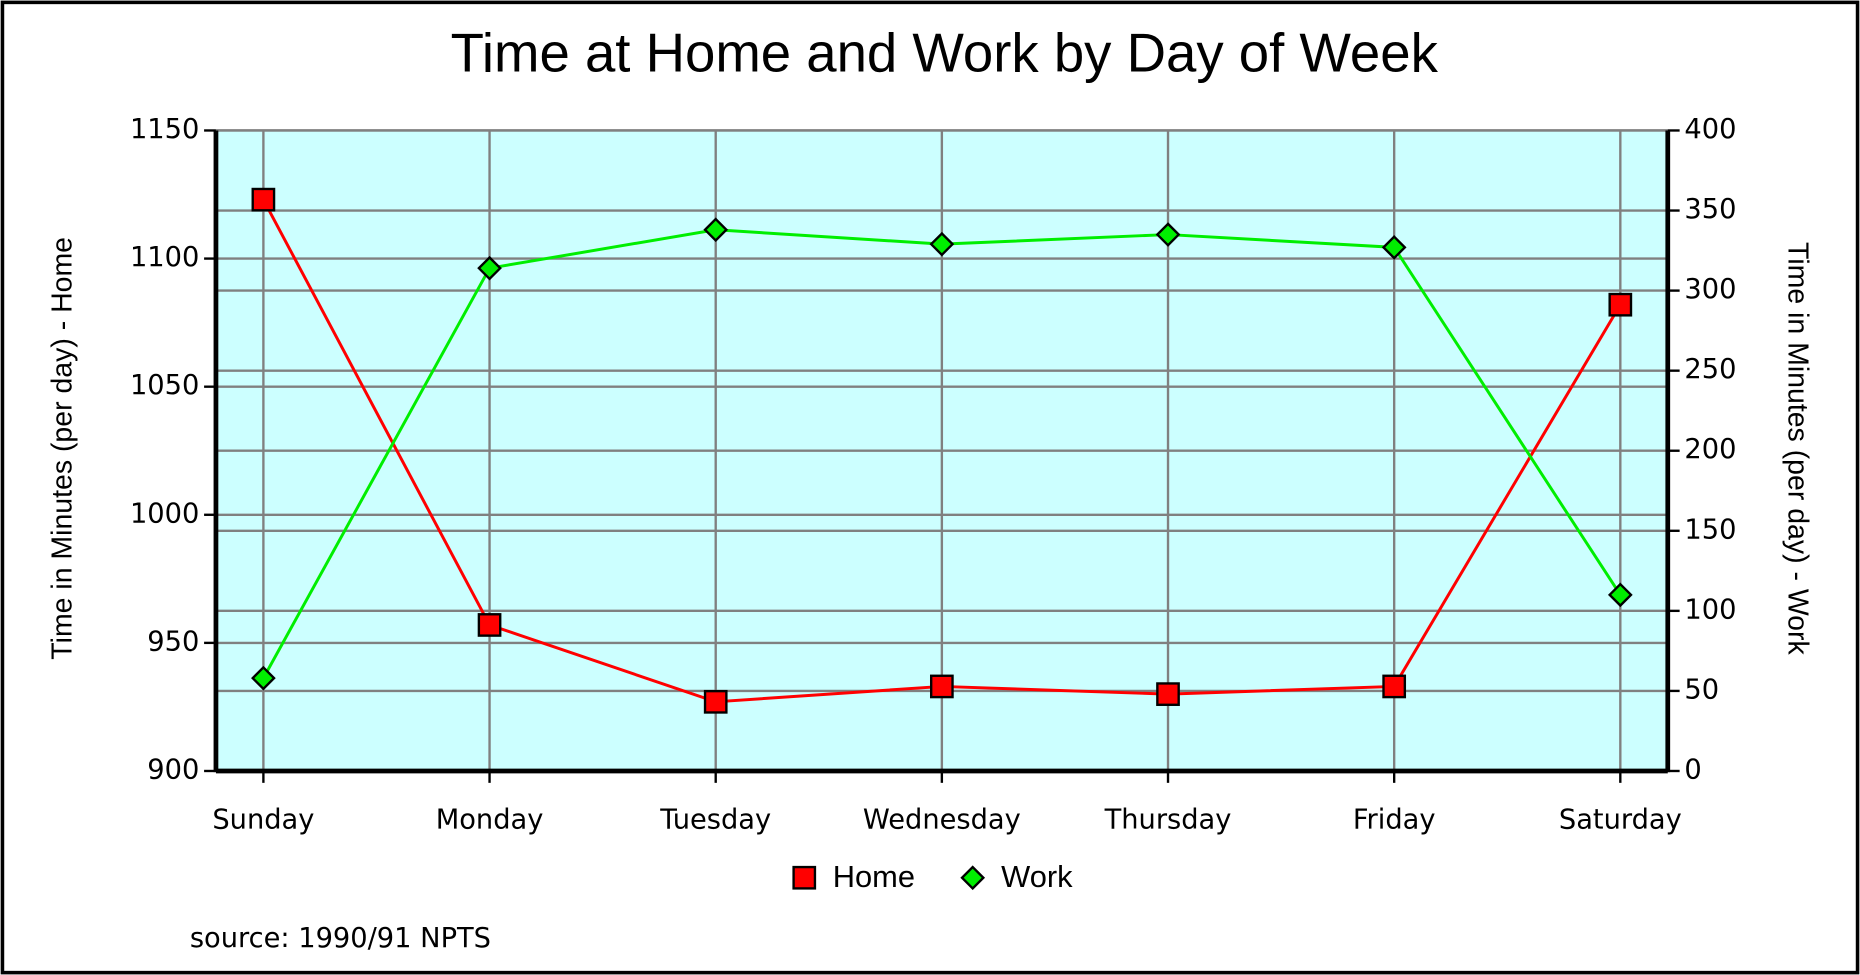 This screenshot has height=975, width=1860. I want to click on source-note: source: 1990/91 NPTS, so click(340, 938).